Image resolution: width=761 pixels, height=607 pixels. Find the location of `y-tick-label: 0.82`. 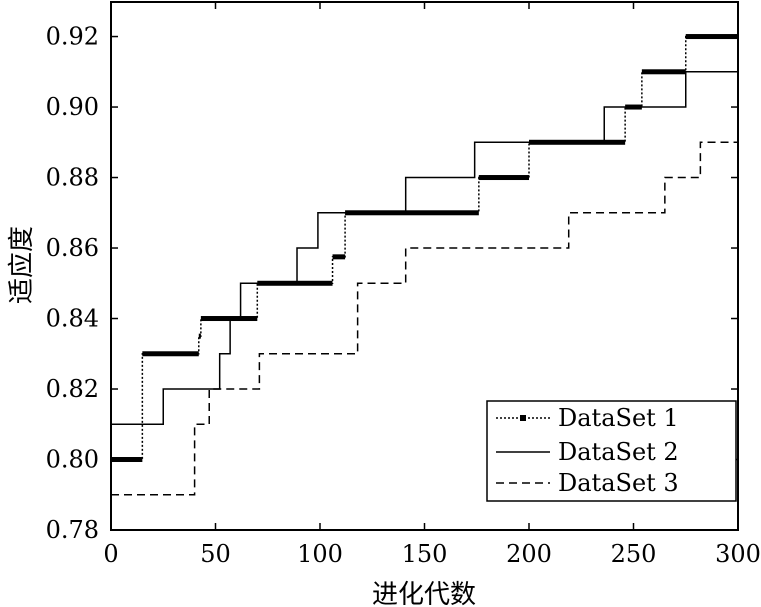

y-tick-label: 0.82 is located at coordinates (72, 389).